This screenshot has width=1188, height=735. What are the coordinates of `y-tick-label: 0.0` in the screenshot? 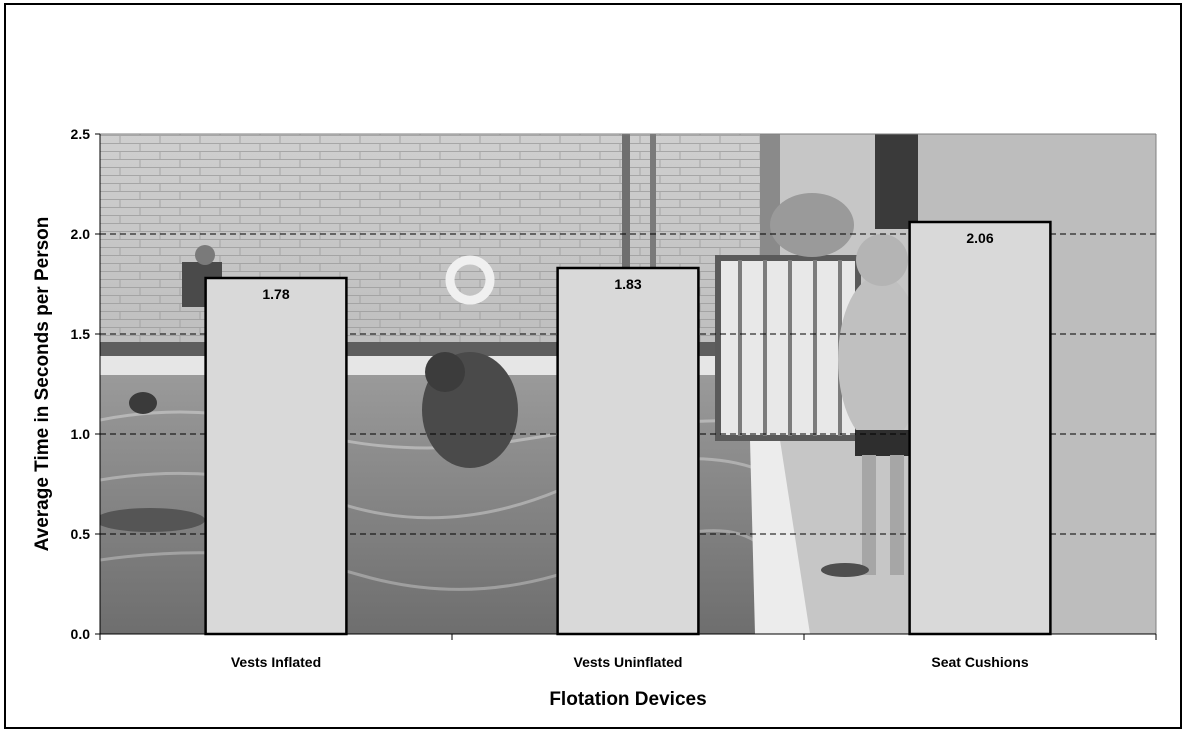 It's located at (81, 634).